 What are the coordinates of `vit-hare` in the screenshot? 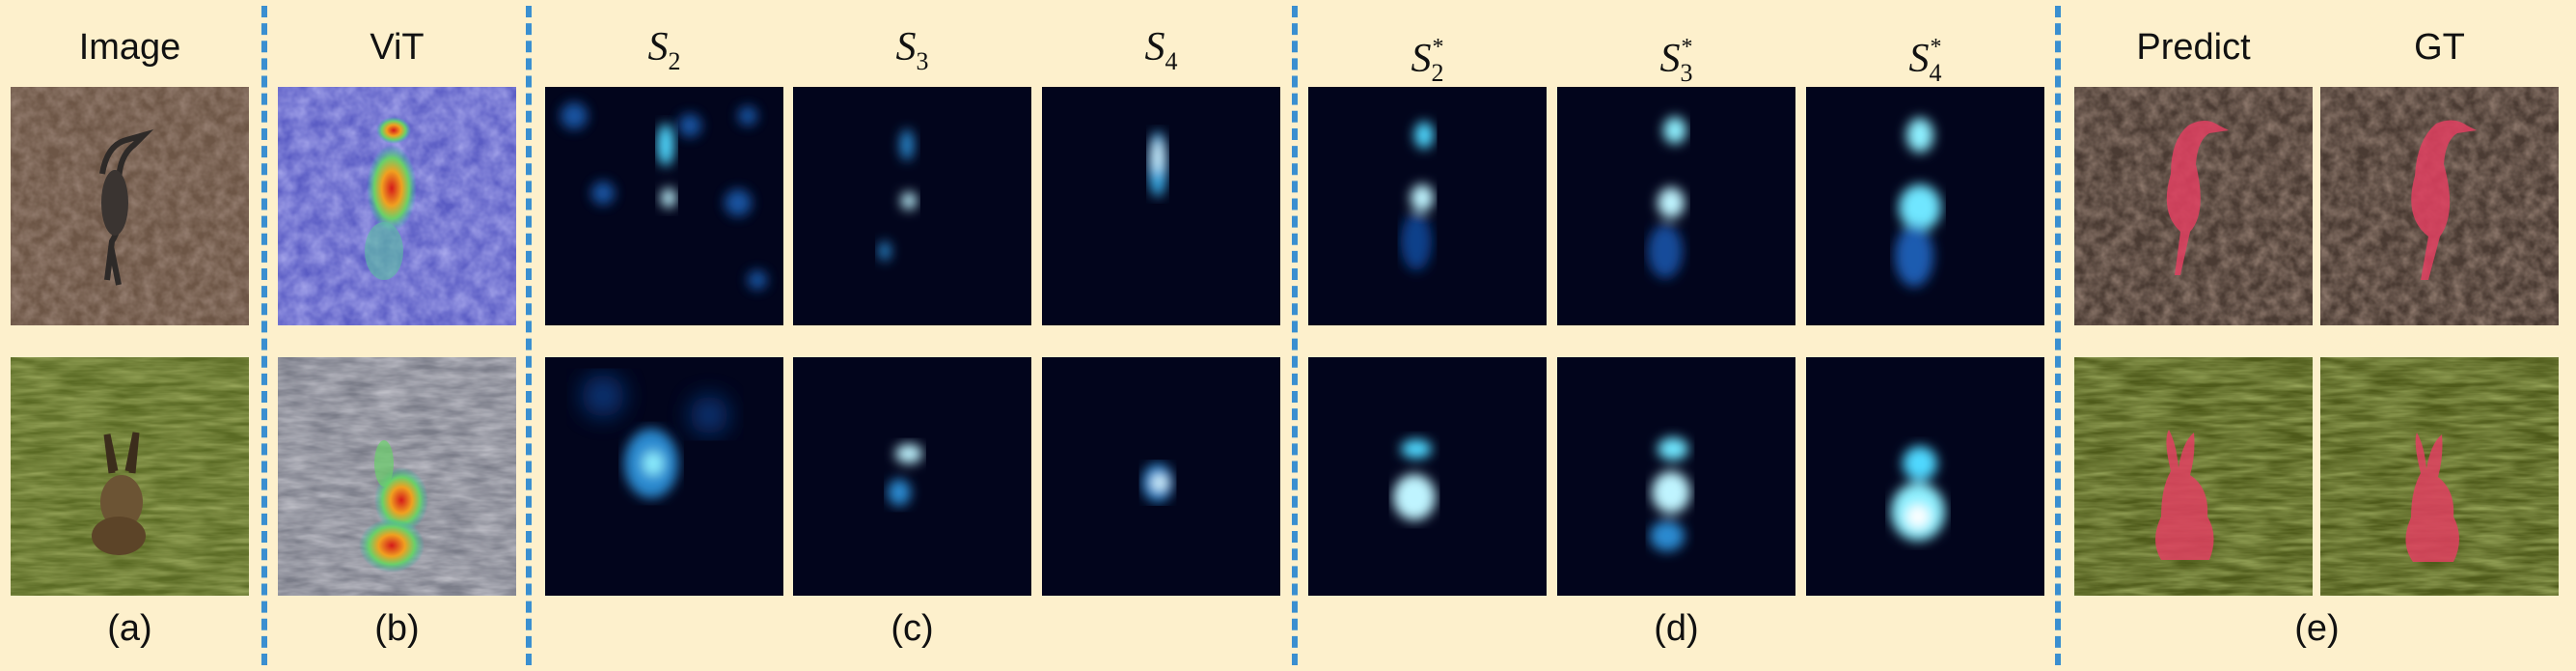 It's located at (397, 476).